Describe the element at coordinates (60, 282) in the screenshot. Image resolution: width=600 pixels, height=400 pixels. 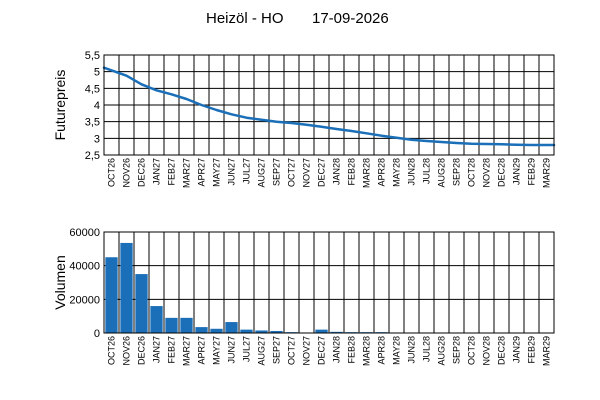
I see `y-axis-label: Volumen` at that location.